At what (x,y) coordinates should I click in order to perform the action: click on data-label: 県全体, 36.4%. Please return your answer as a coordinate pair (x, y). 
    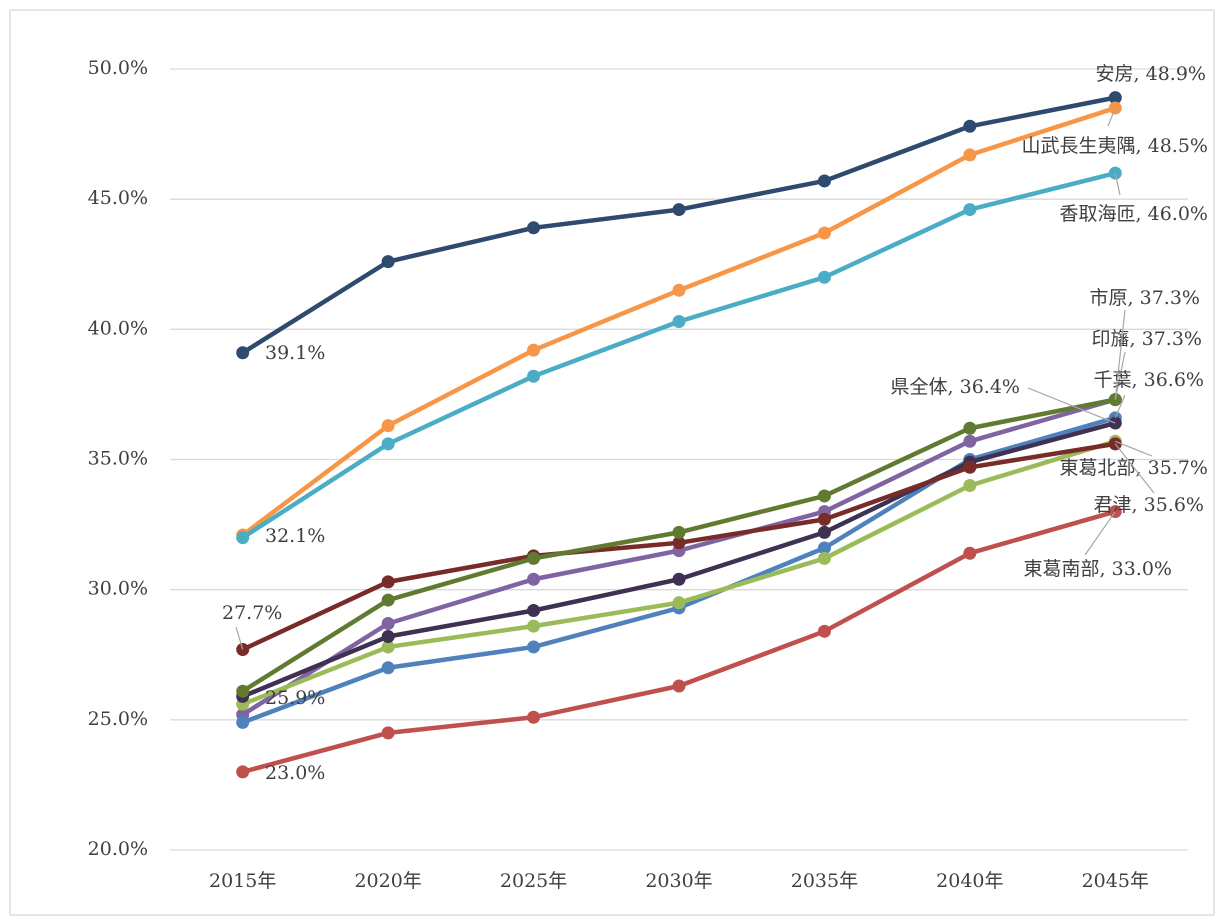
    Looking at the image, I should click on (955, 387).